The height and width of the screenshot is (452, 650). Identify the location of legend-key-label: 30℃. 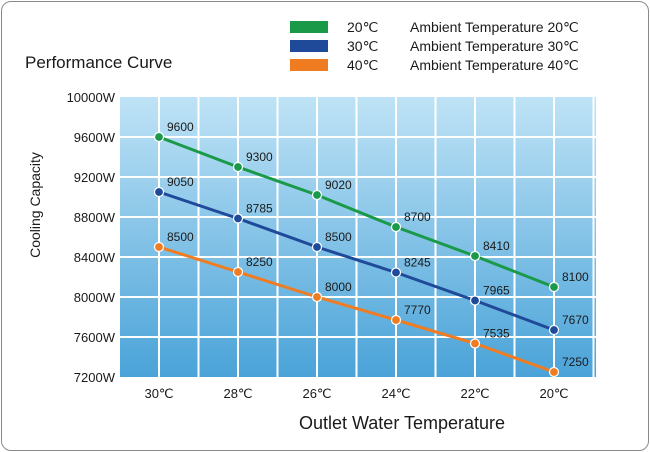
(362, 46).